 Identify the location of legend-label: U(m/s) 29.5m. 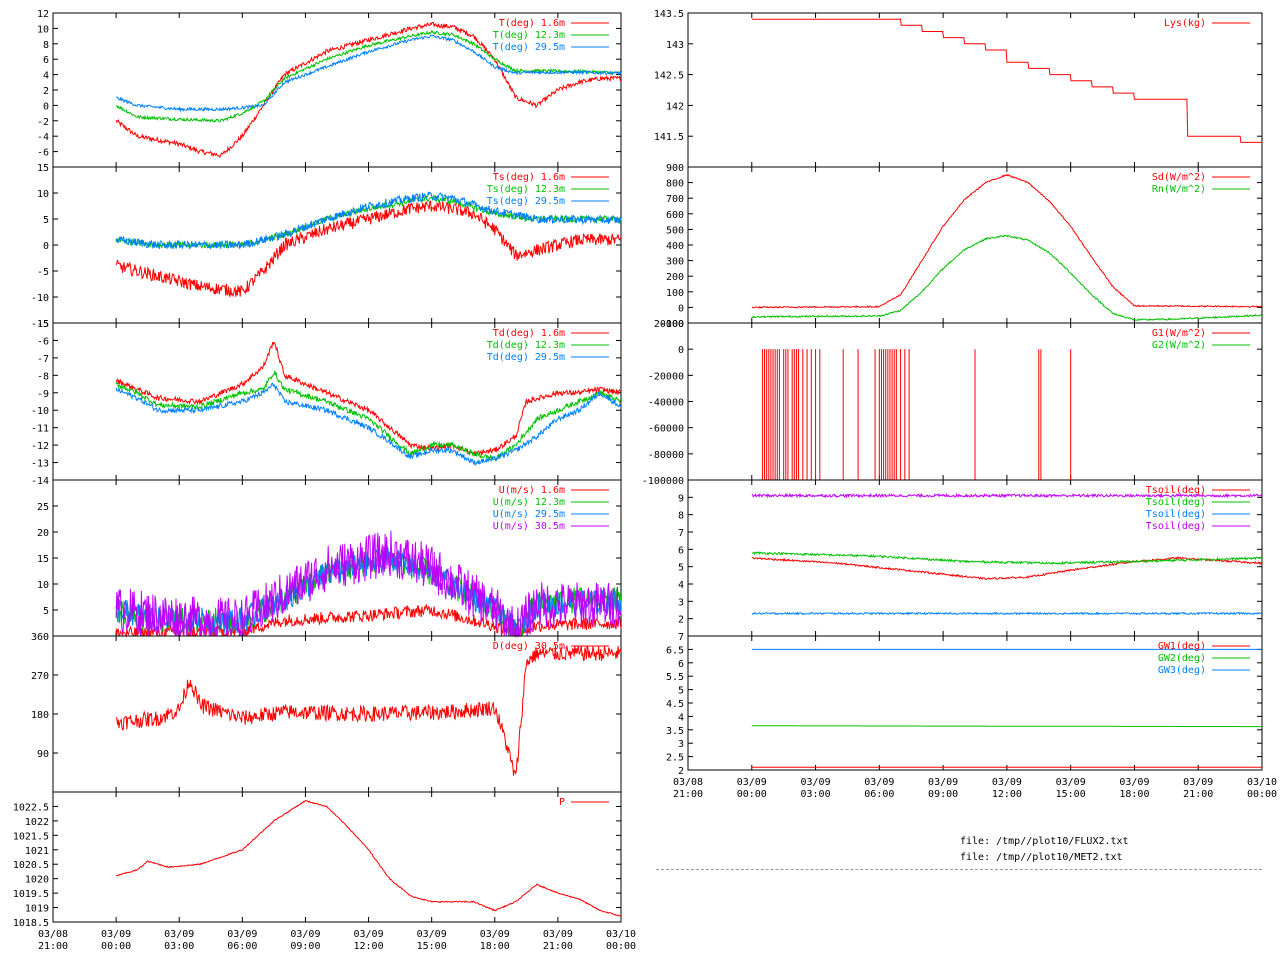
(529, 514).